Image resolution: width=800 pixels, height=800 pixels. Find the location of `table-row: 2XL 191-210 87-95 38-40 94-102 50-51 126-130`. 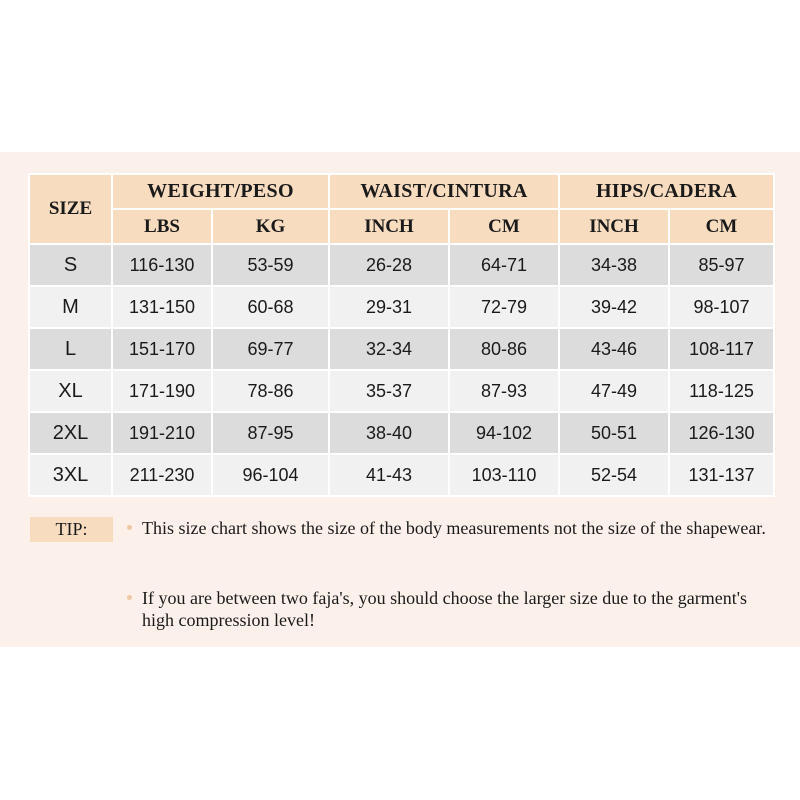

table-row: 2XL 191-210 87-95 38-40 94-102 50-51 126-130 is located at coordinates (401, 433).